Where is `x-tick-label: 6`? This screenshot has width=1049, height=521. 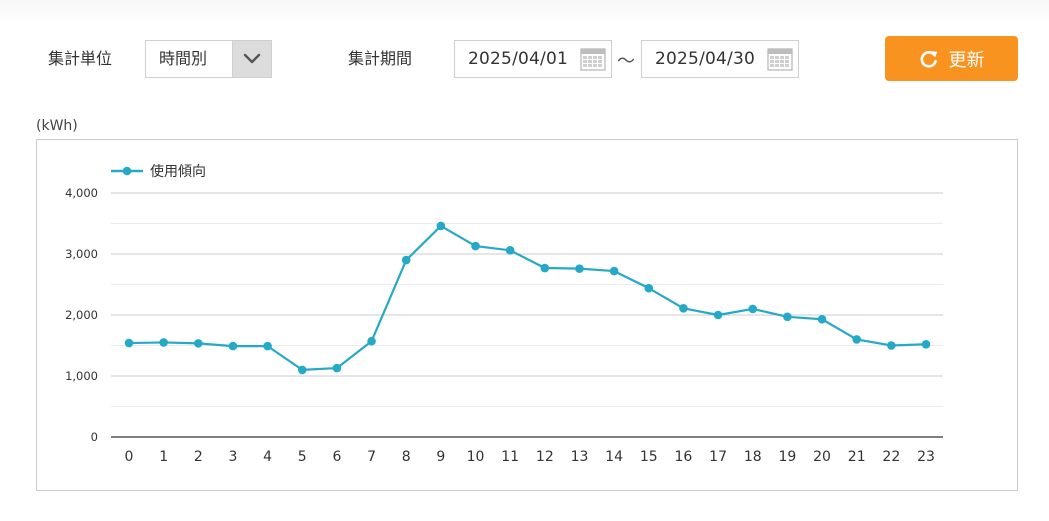
x-tick-label: 6 is located at coordinates (336, 457).